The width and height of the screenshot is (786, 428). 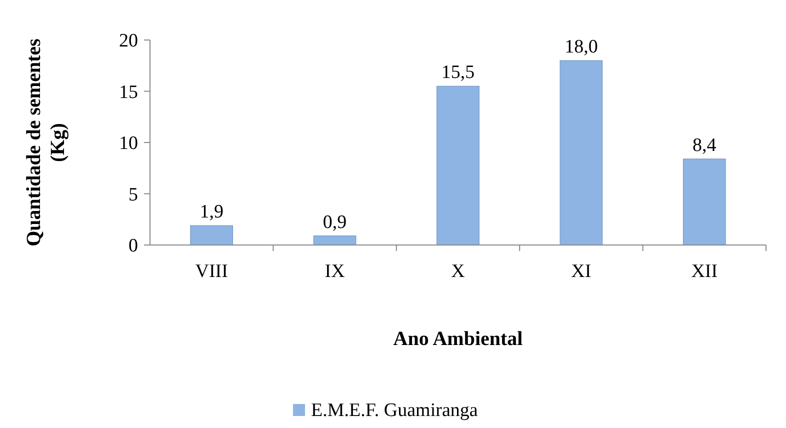 I want to click on data-label: 0,9, so click(x=334, y=222).